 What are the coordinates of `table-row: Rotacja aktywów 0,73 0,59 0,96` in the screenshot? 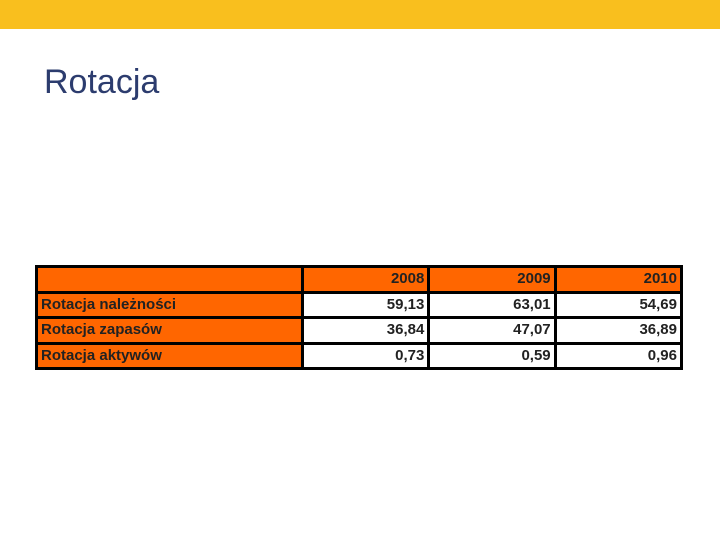 It's located at (359, 355).